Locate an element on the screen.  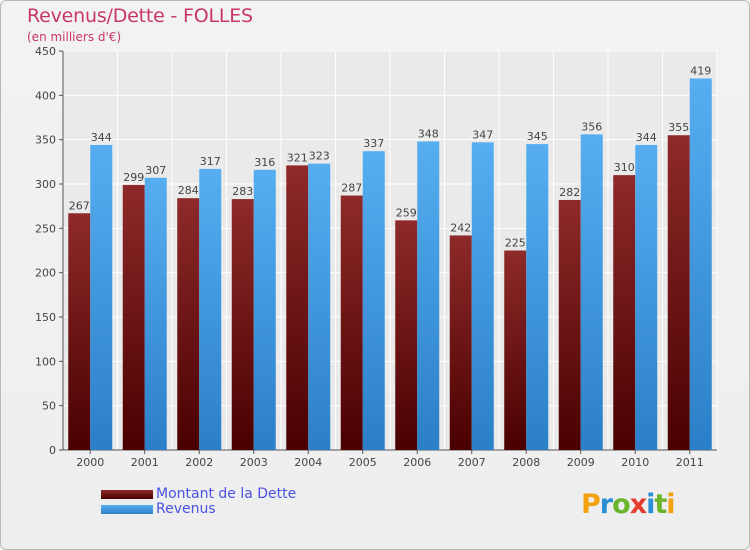
data-label-revenus: 345 is located at coordinates (537, 136).